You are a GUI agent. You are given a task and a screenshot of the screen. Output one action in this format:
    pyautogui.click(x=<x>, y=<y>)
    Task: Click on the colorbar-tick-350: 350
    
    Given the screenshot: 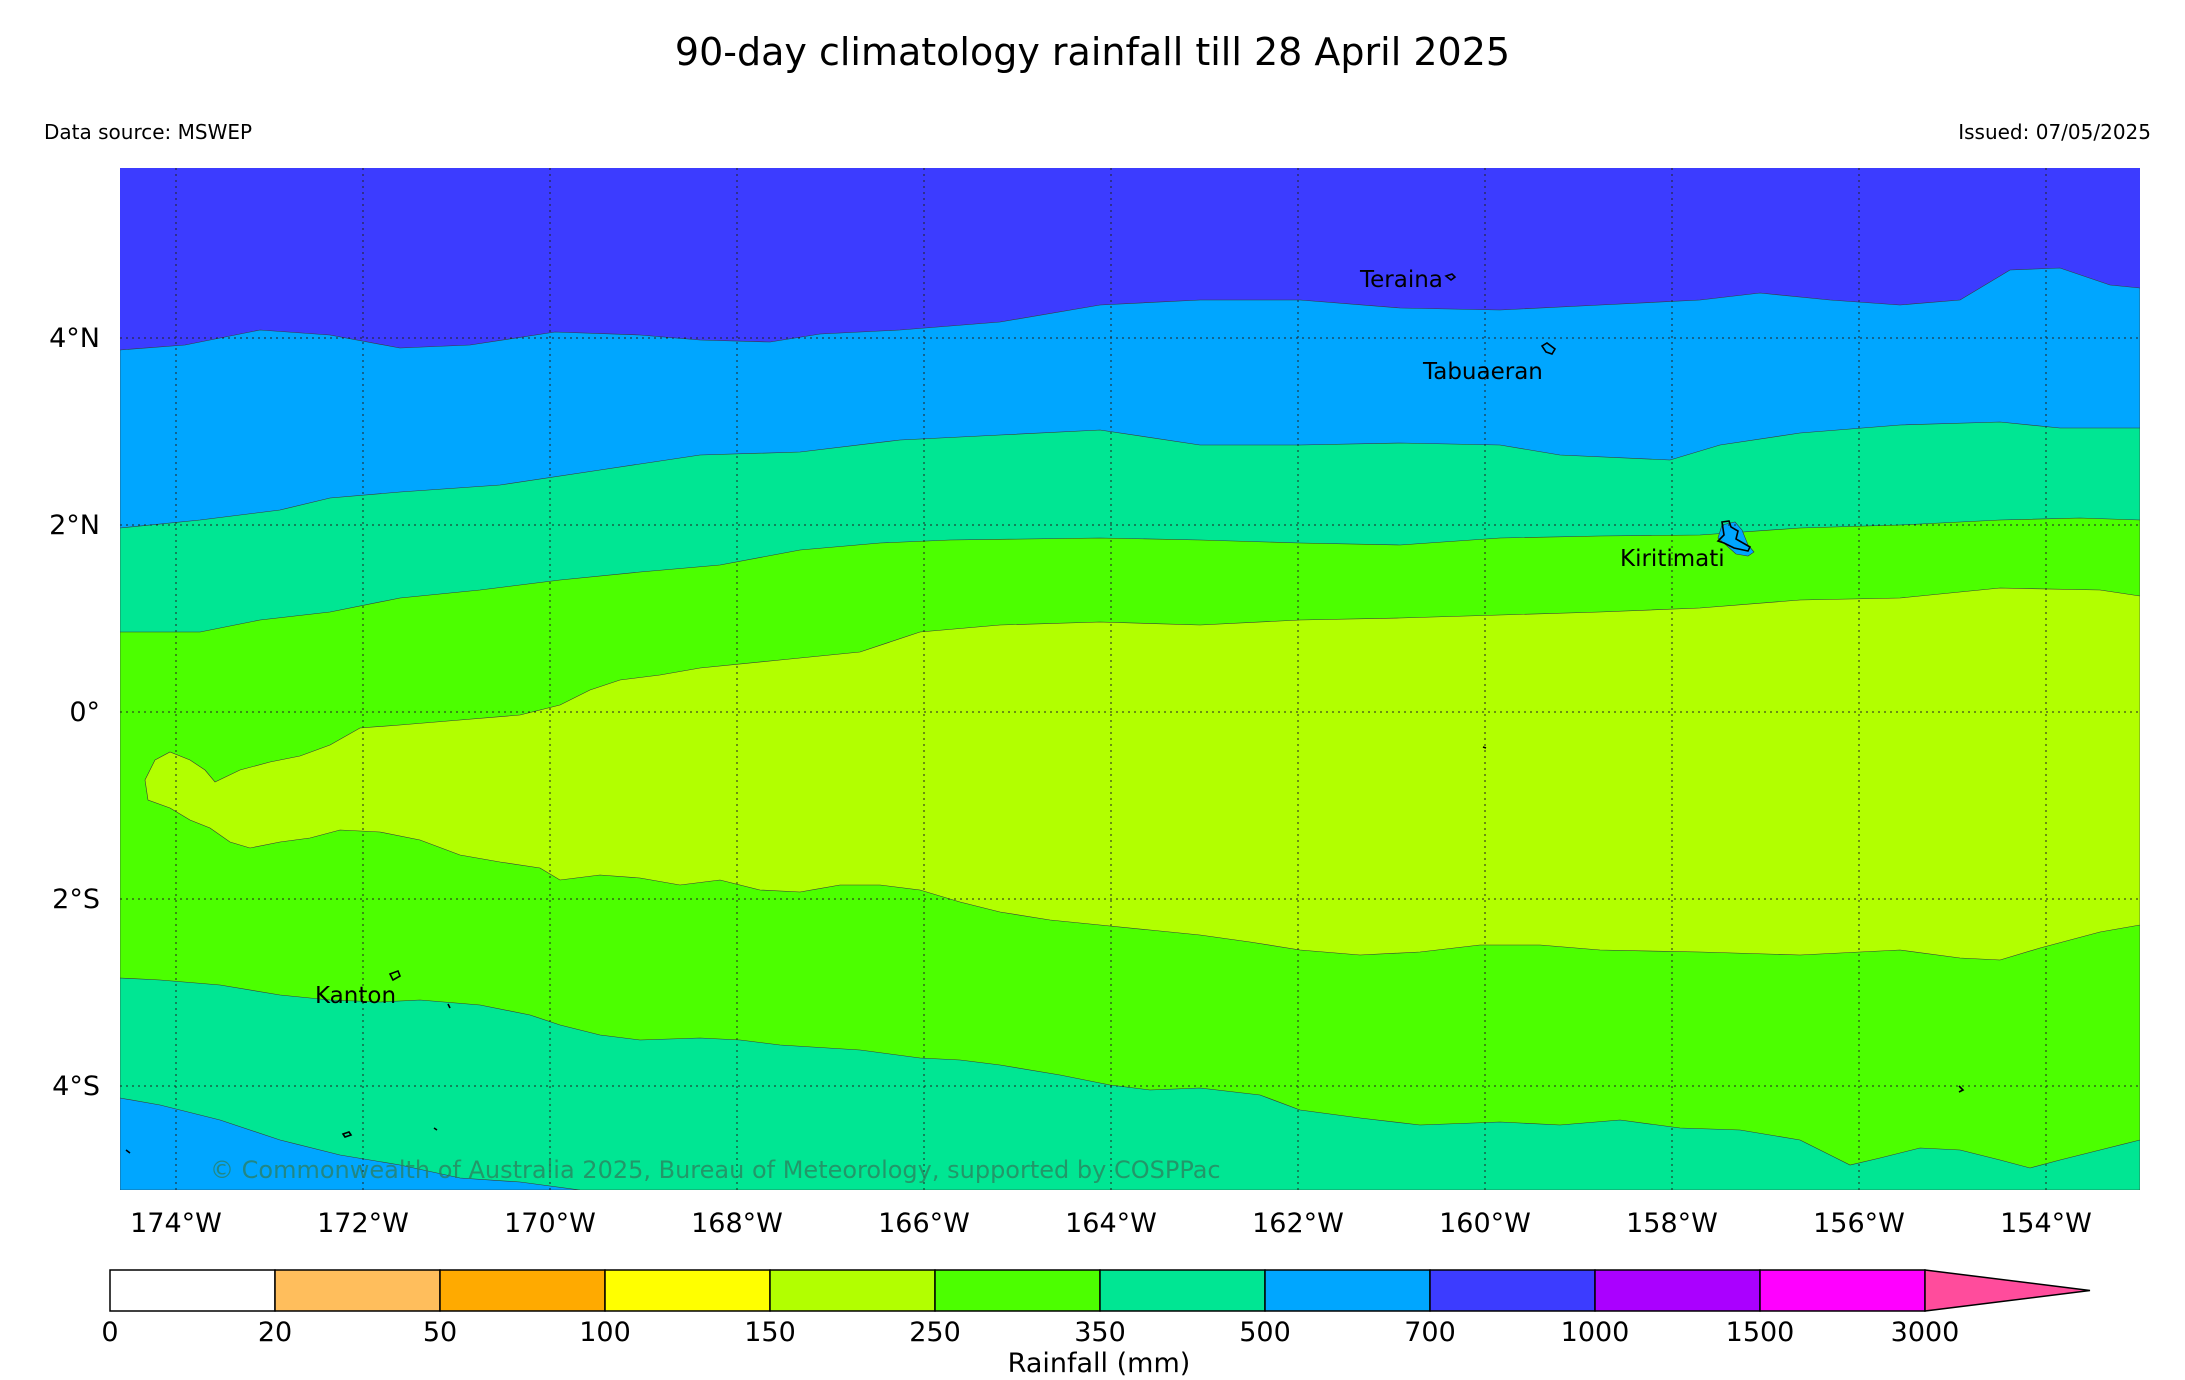 What is the action you would take?
    pyautogui.click(x=1100, y=1332)
    